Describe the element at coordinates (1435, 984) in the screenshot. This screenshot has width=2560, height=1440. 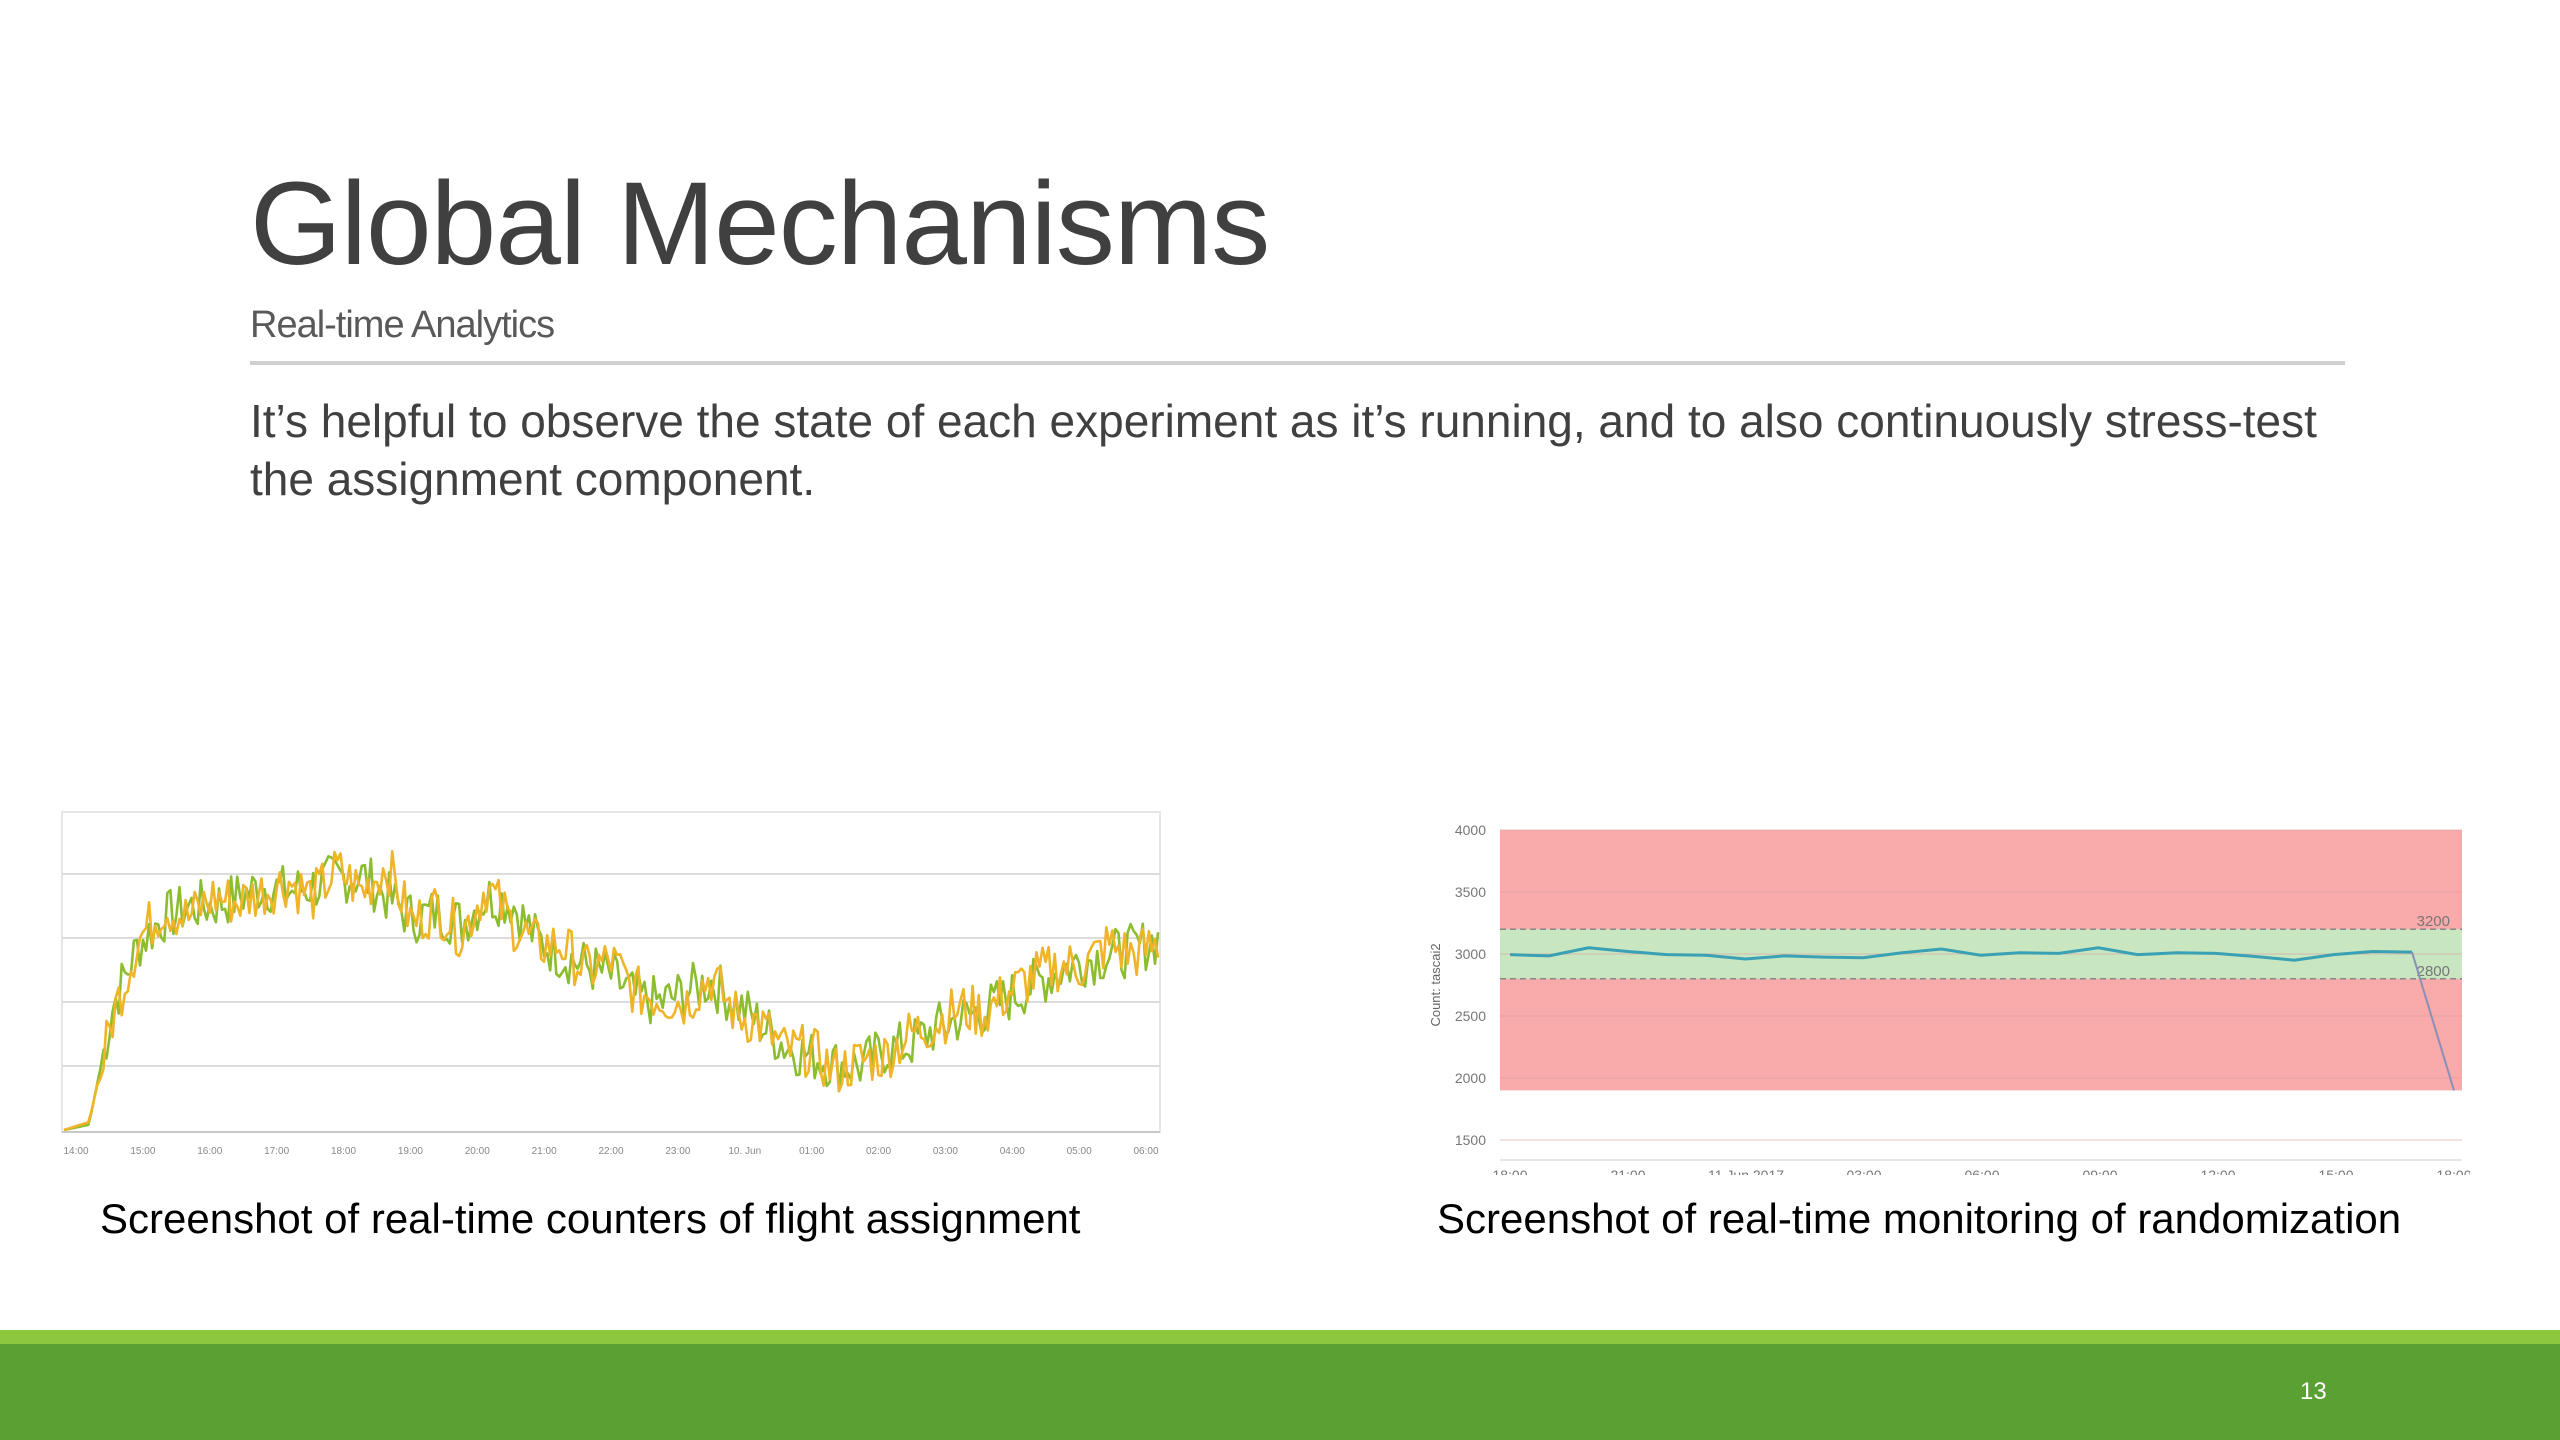
I see `y-axis-label: Count: tascai2` at that location.